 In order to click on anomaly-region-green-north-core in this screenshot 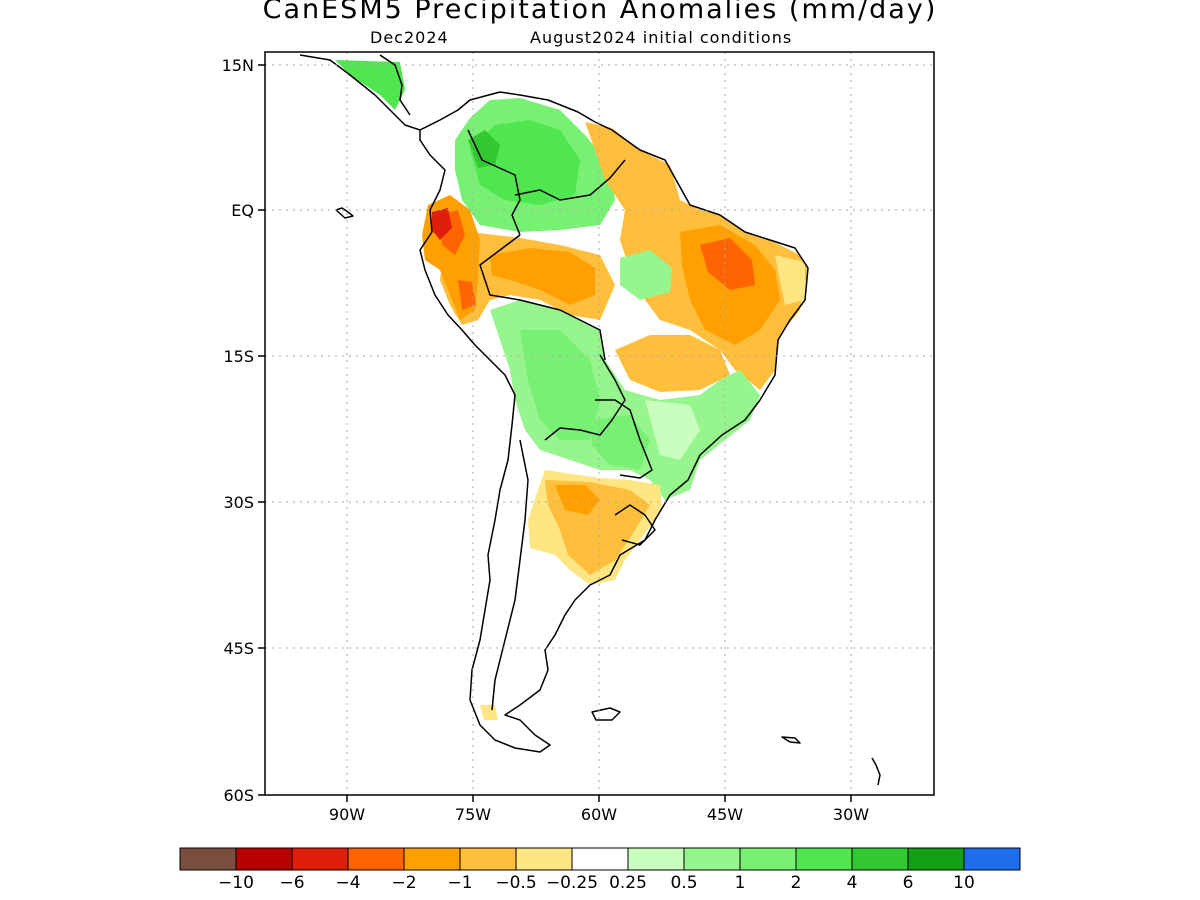, I will do `click(525, 162)`.